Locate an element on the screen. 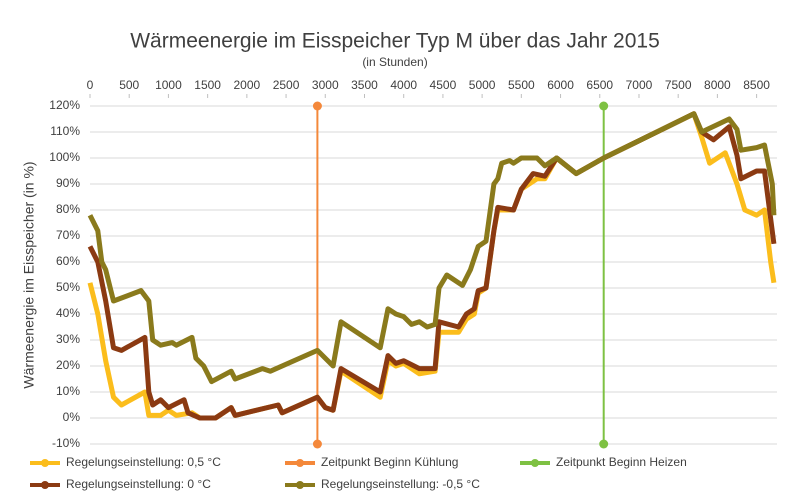  y-tick-label: 80% is located at coordinates (68, 209).